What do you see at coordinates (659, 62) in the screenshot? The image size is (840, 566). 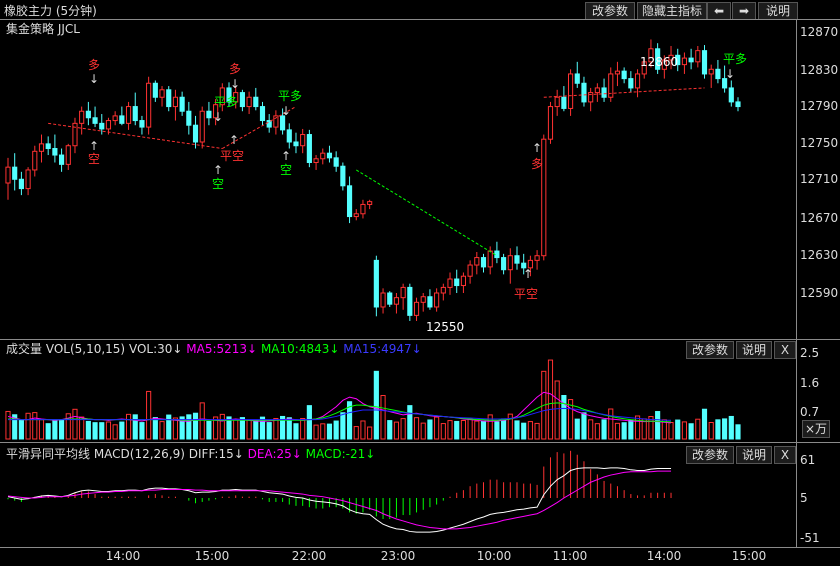 I see `high-price-label: 12860` at bounding box center [659, 62].